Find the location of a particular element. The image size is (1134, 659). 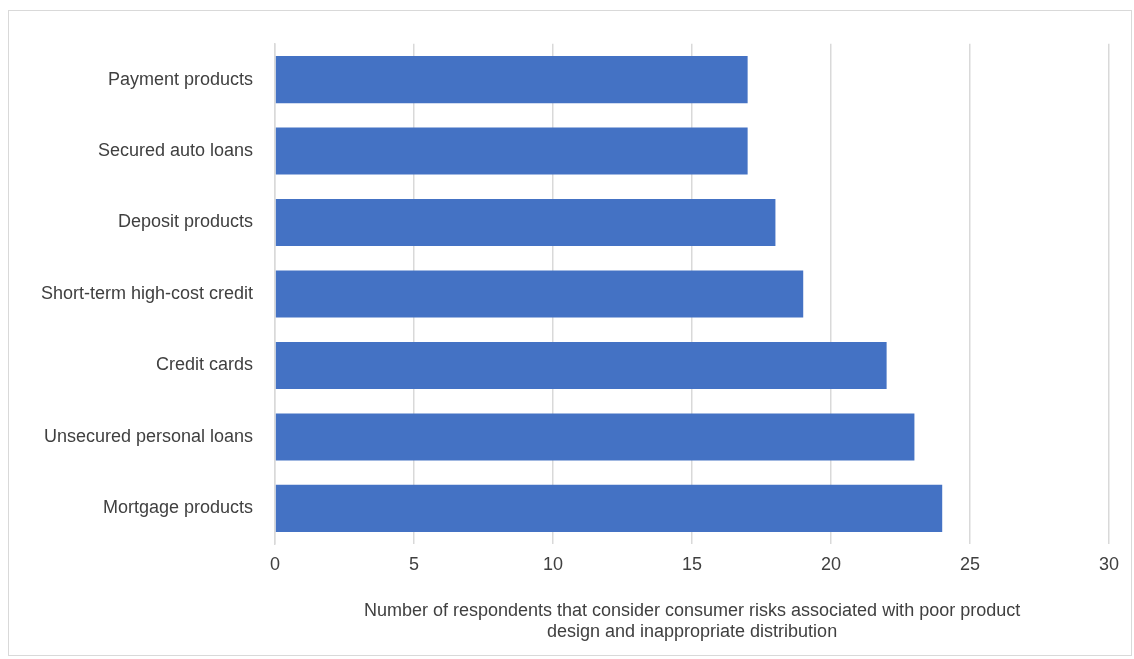

x-tick-label: 25 is located at coordinates (970, 563).